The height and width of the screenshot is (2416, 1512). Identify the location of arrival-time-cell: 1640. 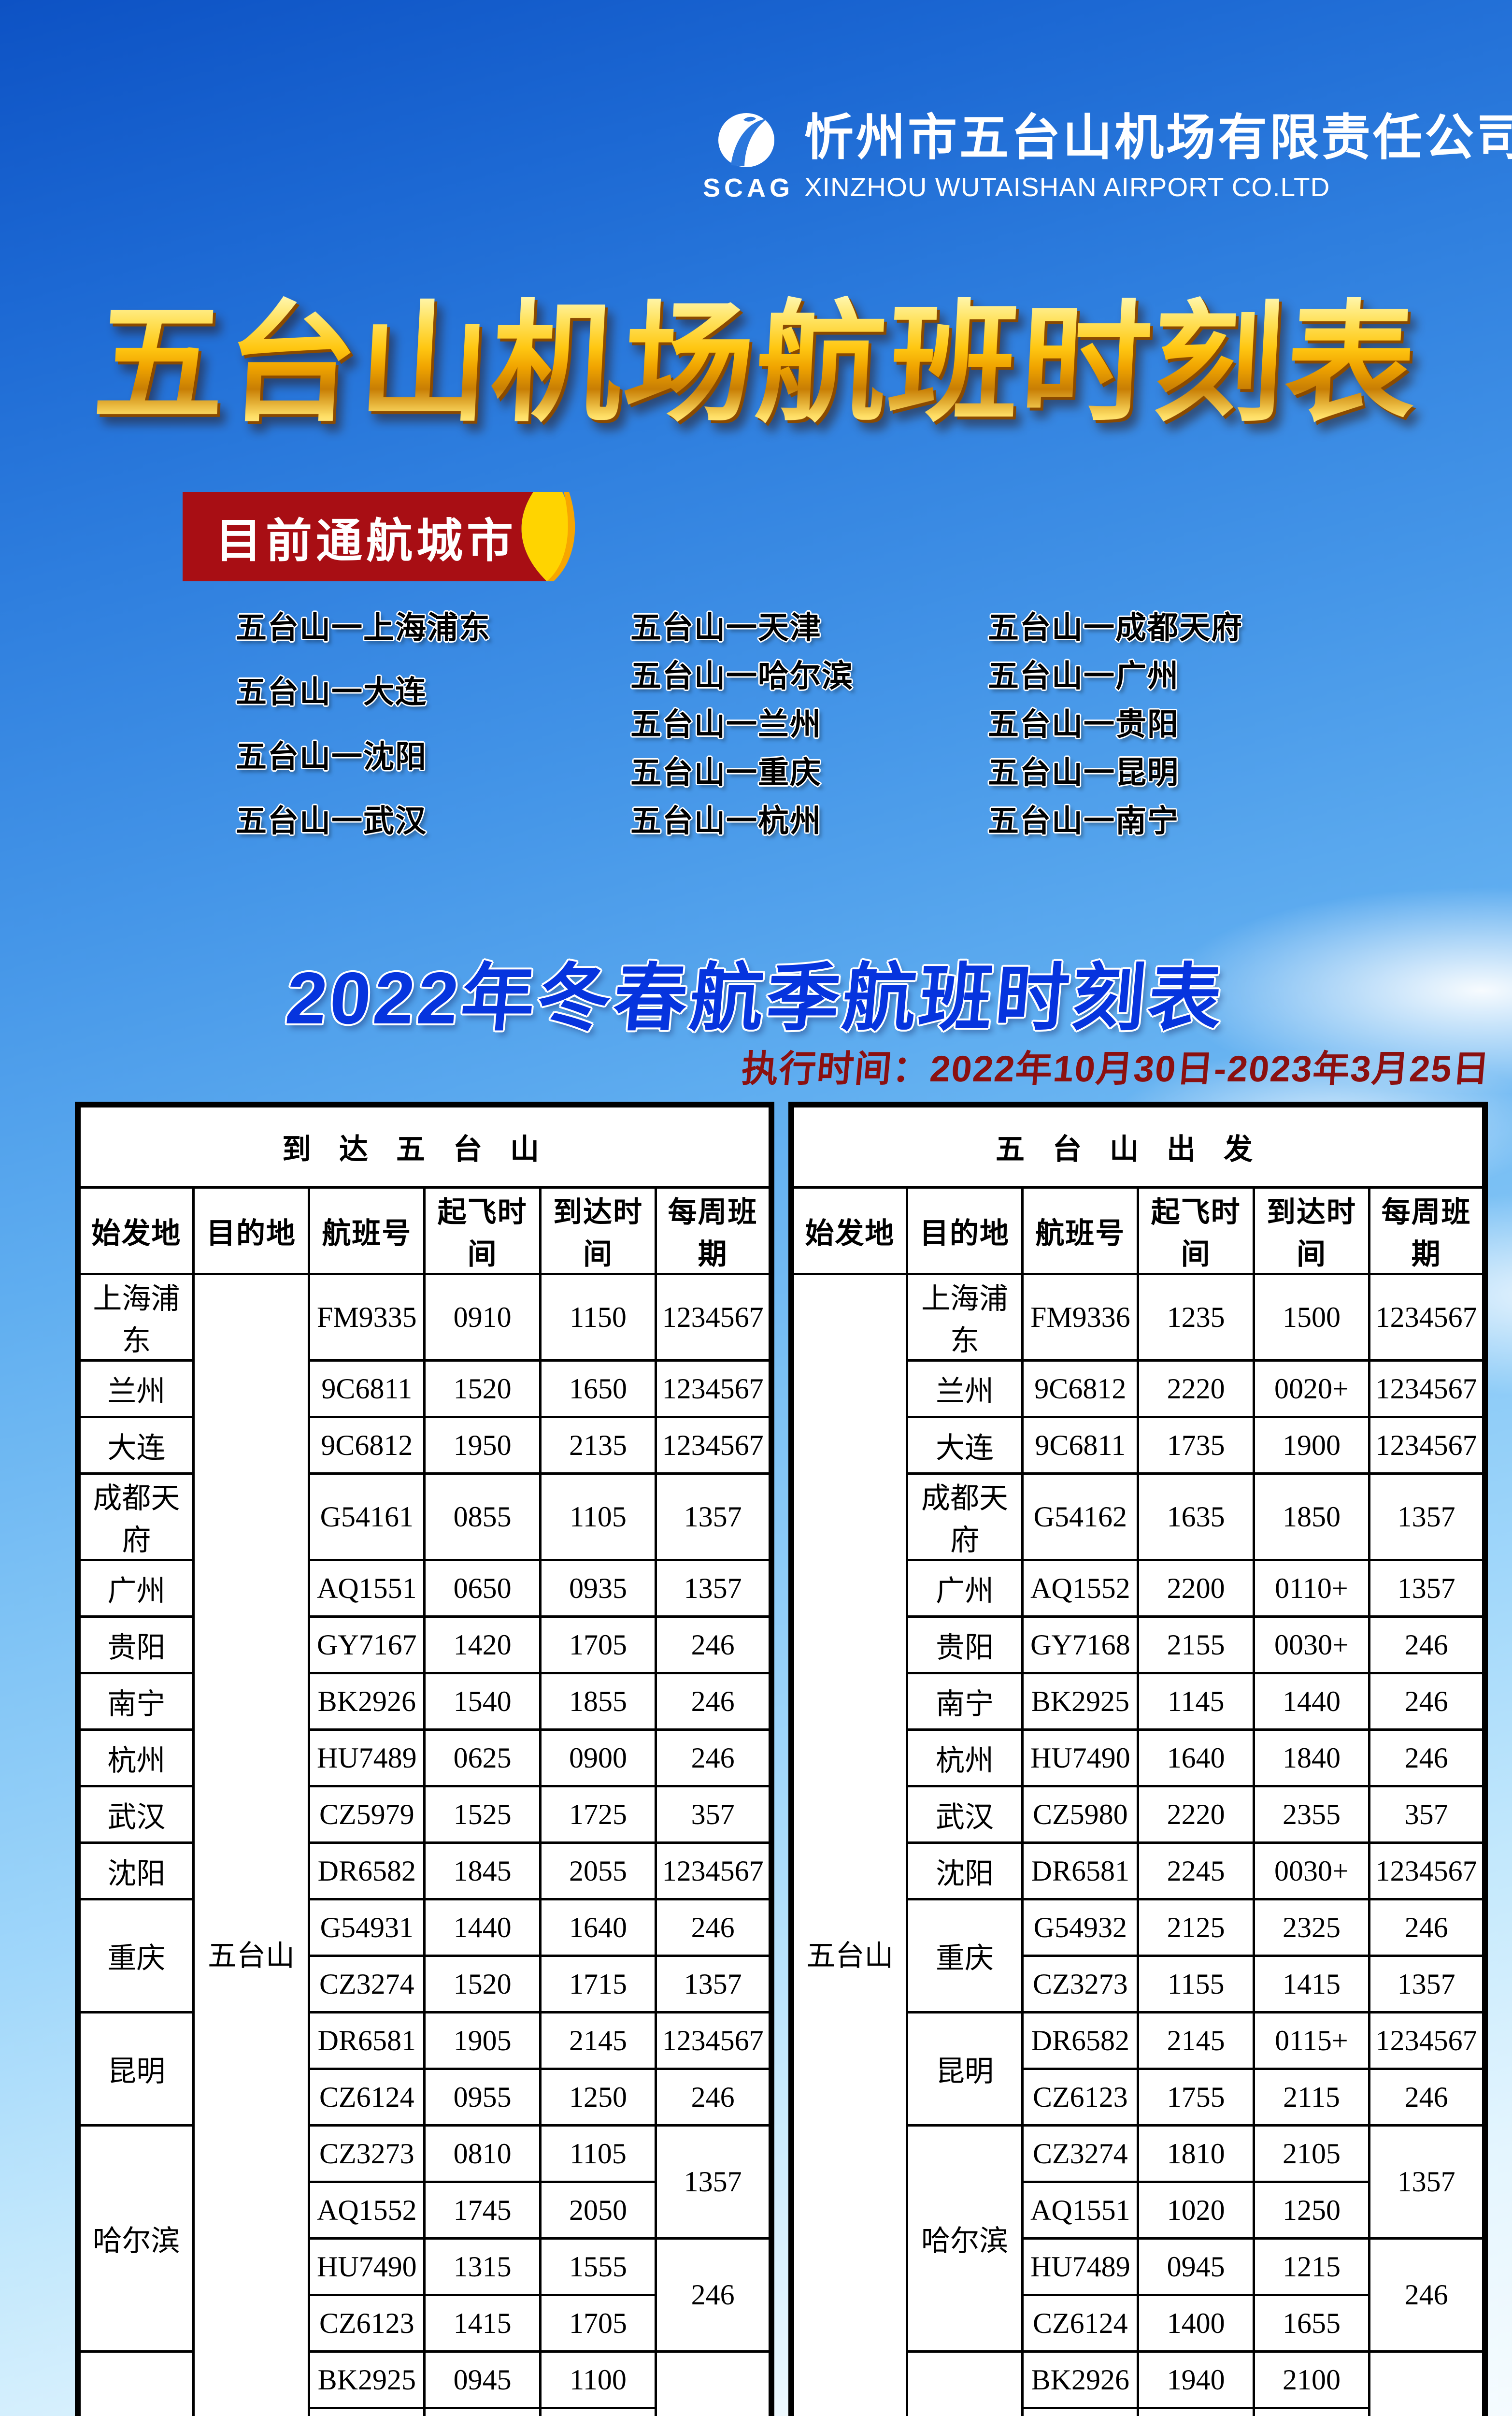
(598, 1927).